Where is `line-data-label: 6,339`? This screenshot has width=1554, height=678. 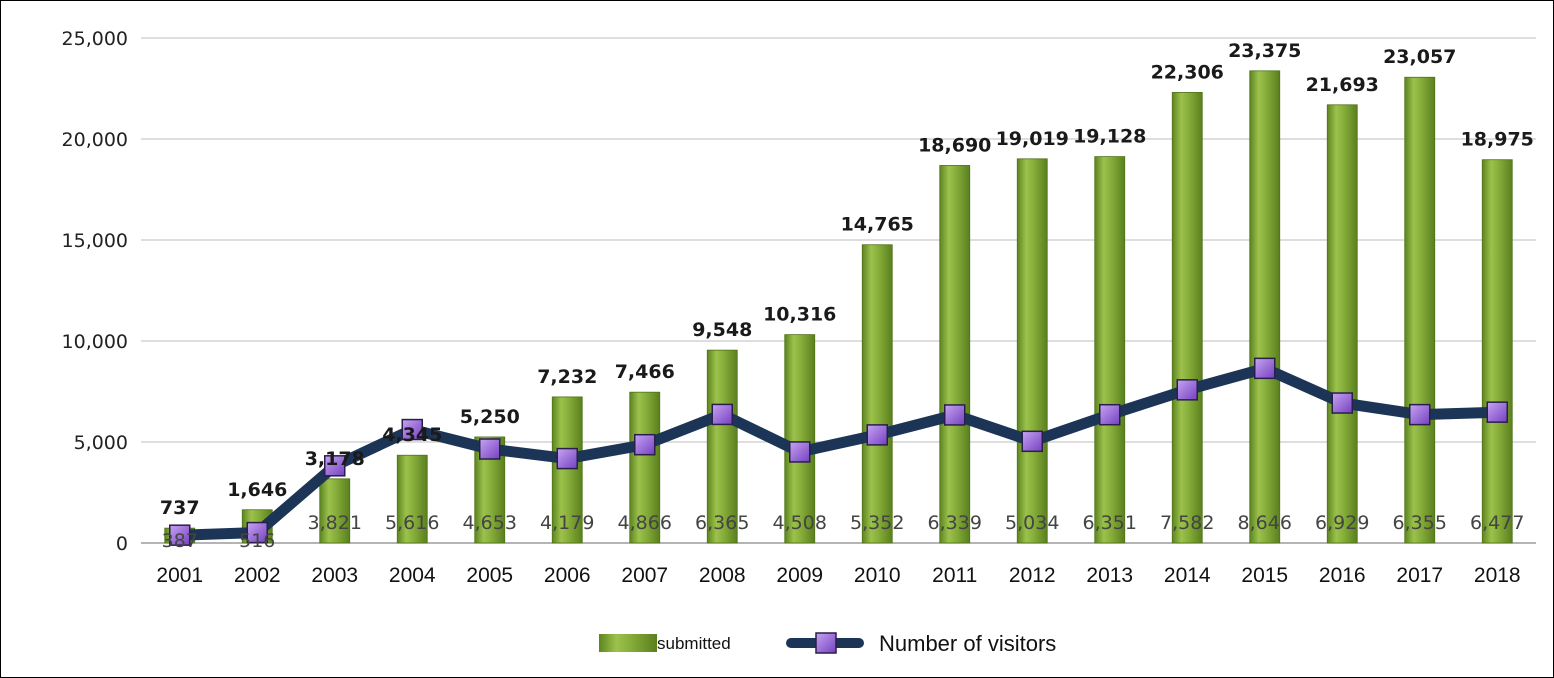
line-data-label: 6,339 is located at coordinates (955, 523).